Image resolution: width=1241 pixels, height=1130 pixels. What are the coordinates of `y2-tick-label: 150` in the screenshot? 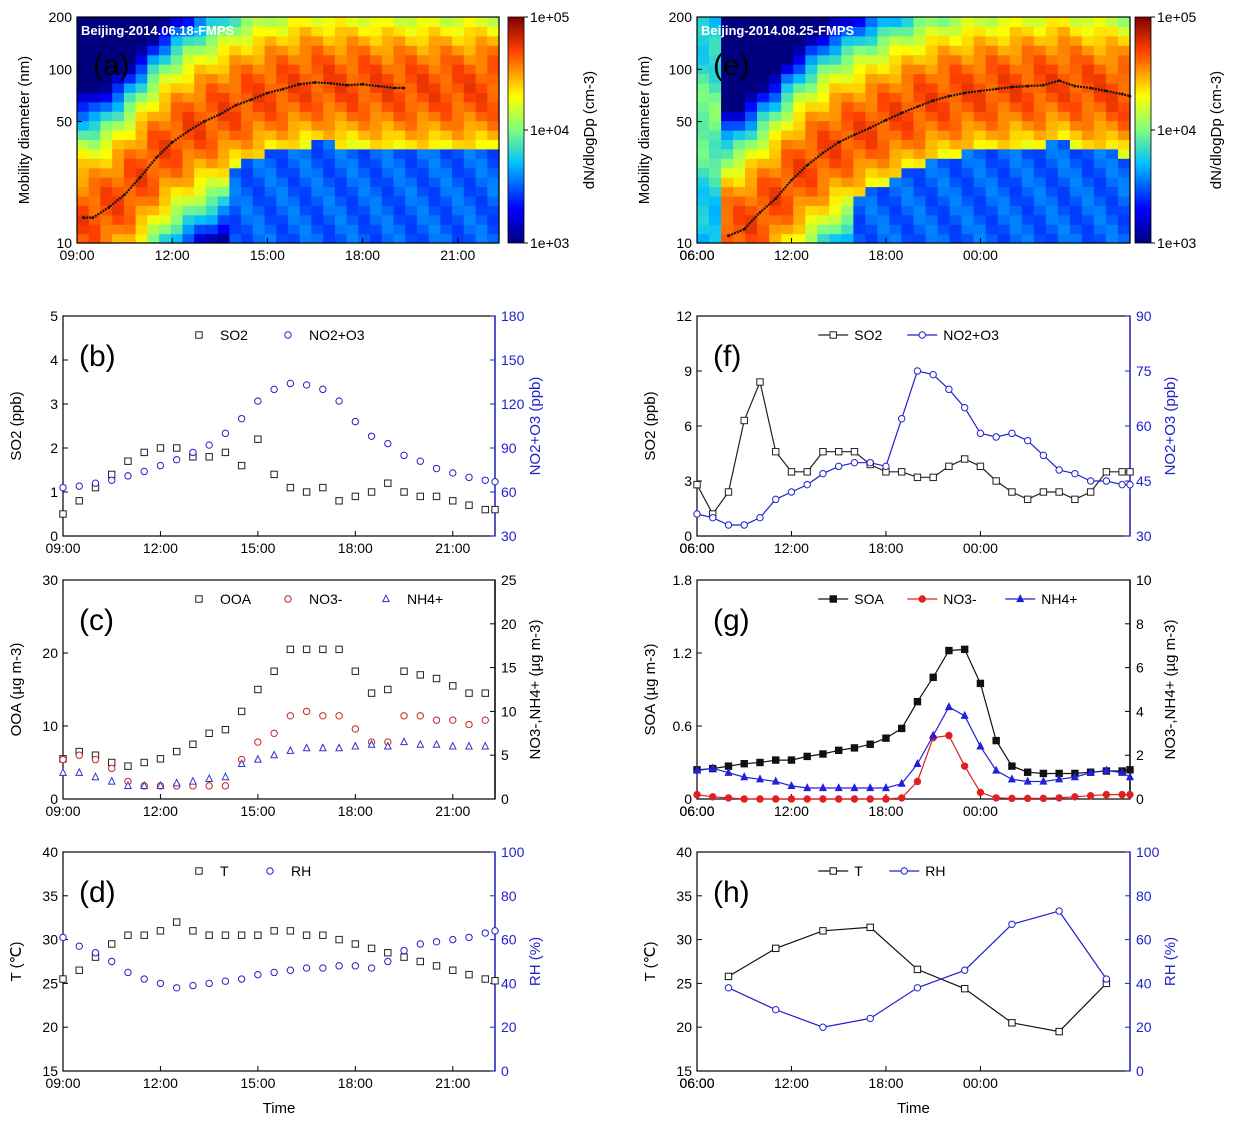 It's located at (513, 360).